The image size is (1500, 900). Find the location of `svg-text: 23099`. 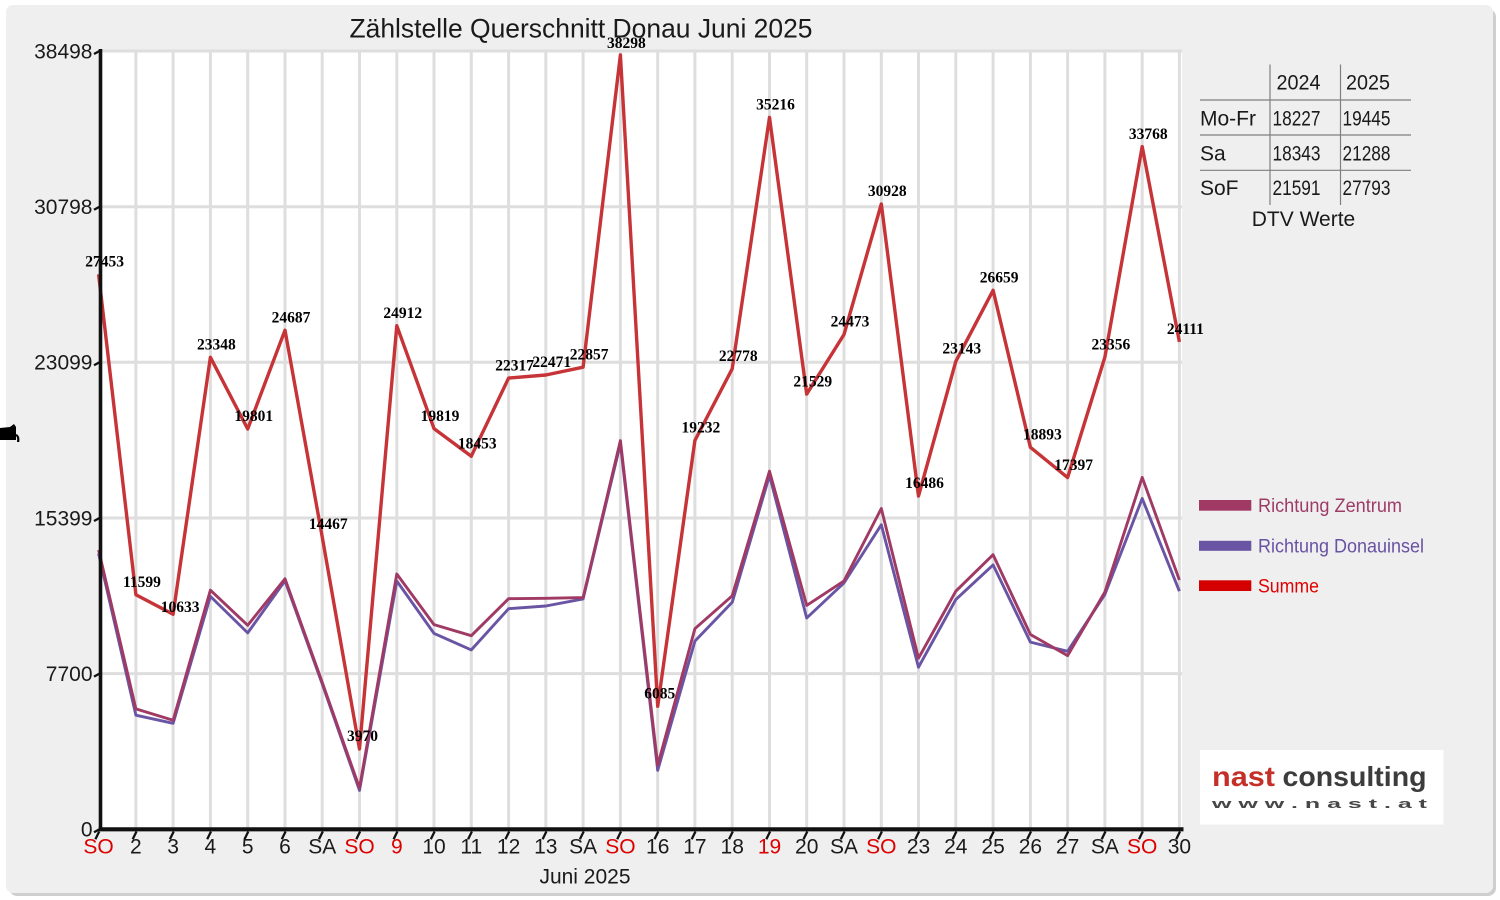

svg-text: 23099 is located at coordinates (63, 363).